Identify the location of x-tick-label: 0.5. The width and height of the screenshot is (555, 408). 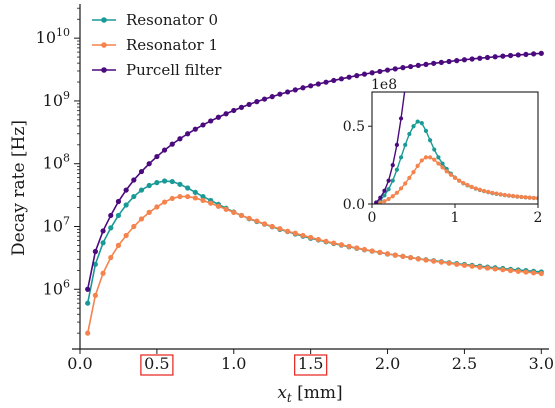
(156, 363).